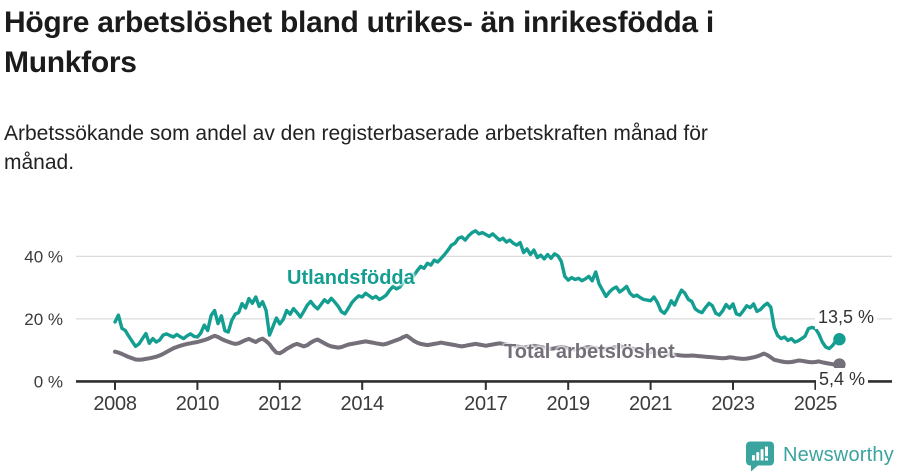  I want to click on newsworthy-logo: Newsworthy, so click(819, 455).